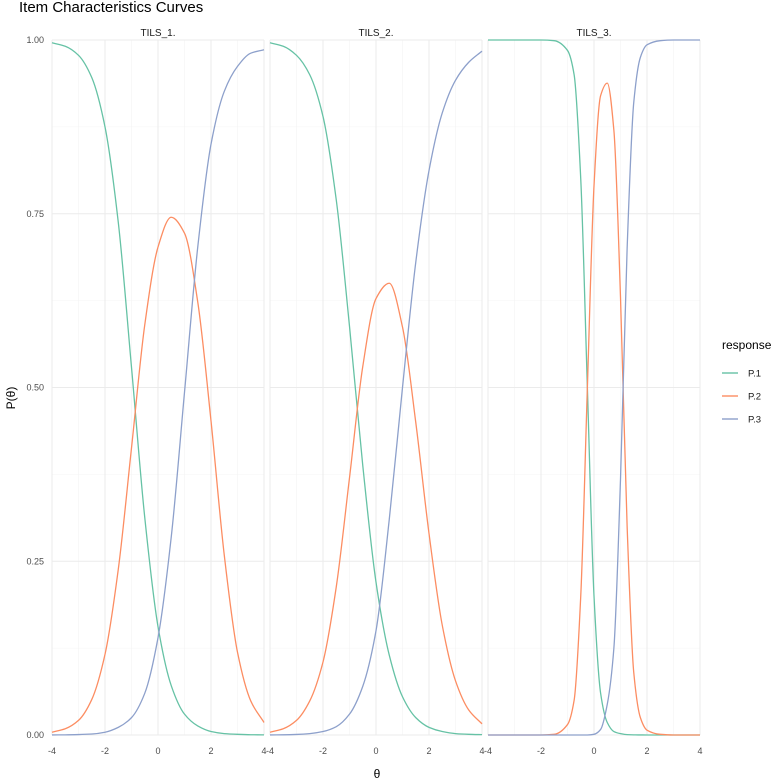 The image size is (777, 782). Describe the element at coordinates (35, 735) in the screenshot. I see `y-tick-label: 0.00` at that location.